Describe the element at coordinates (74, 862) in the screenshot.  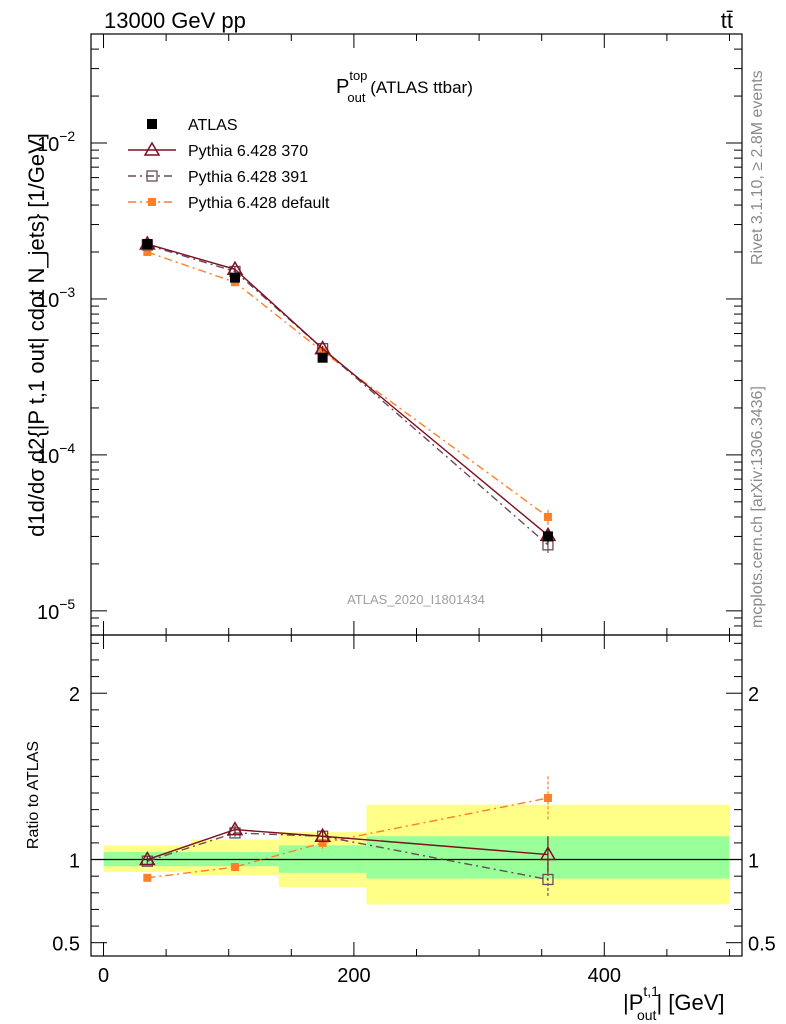
I see `ratio-y-tick-label: 1` at that location.